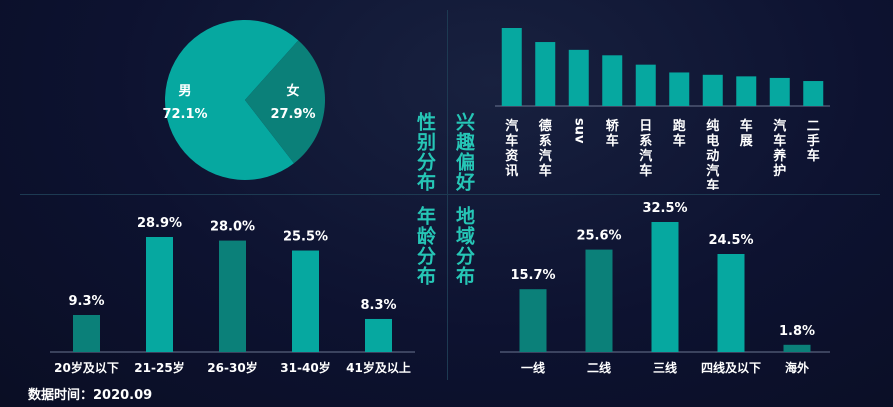 This screenshot has height=407, width=893. Describe the element at coordinates (797, 331) in the screenshot. I see `bar-value-label: 1.8%` at that location.